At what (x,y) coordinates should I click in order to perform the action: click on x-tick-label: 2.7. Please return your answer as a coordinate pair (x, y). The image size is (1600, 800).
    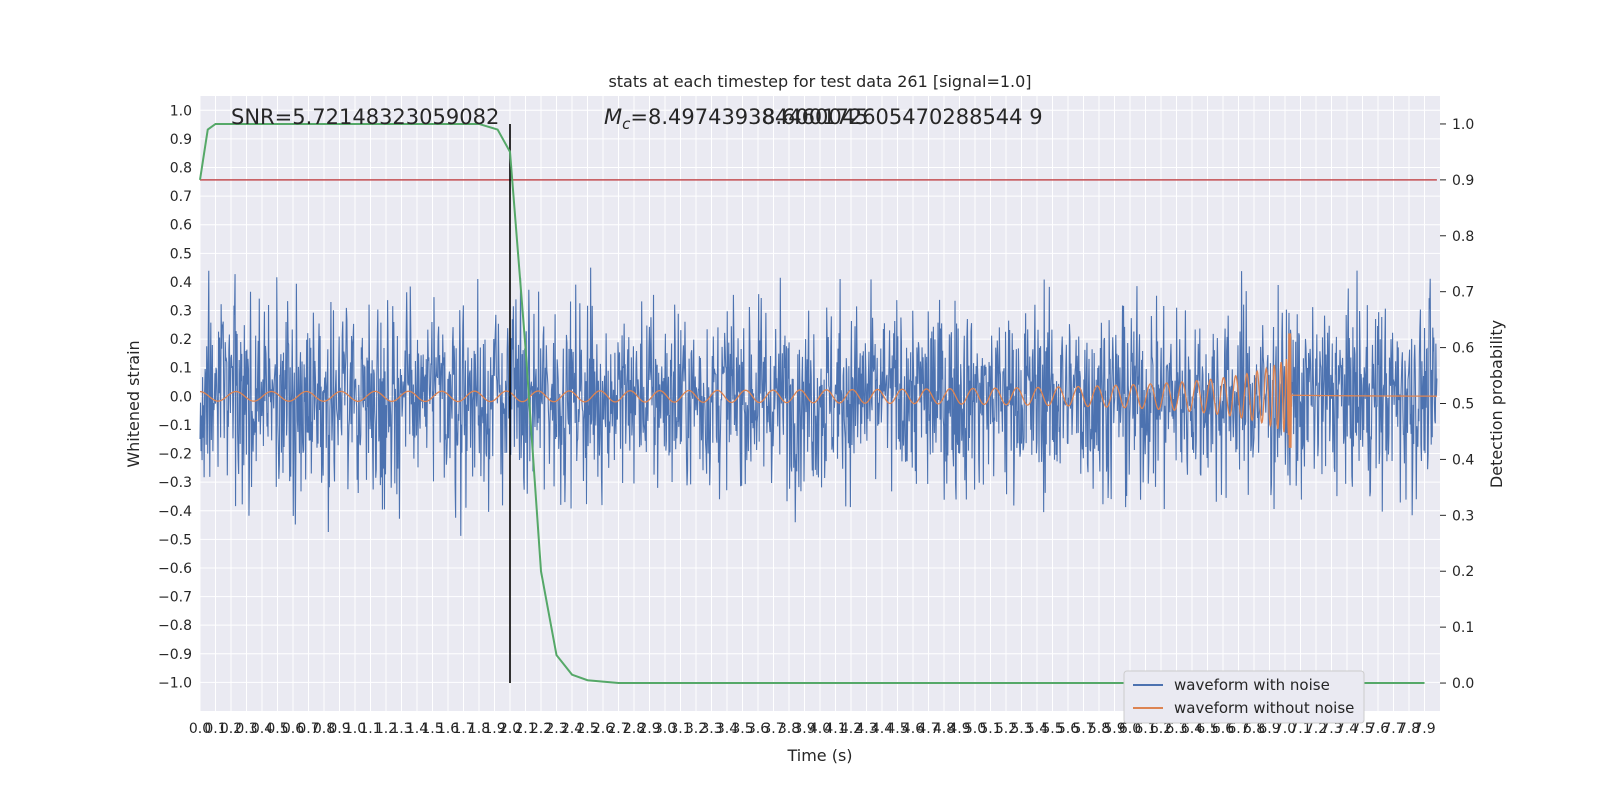
    Looking at the image, I should click on (618, 729).